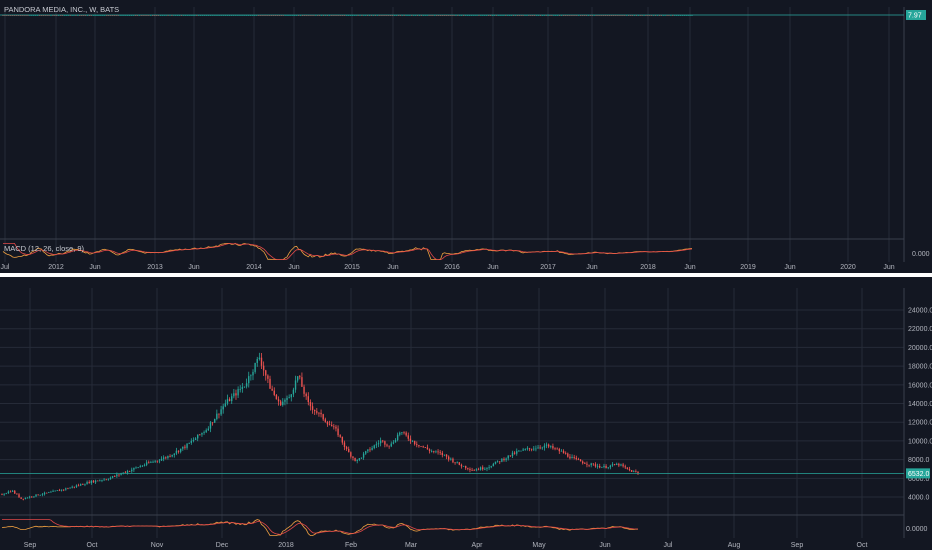 This screenshot has height=550, width=932. What do you see at coordinates (689, 267) in the screenshot?
I see `x-tick-label: Jun` at bounding box center [689, 267].